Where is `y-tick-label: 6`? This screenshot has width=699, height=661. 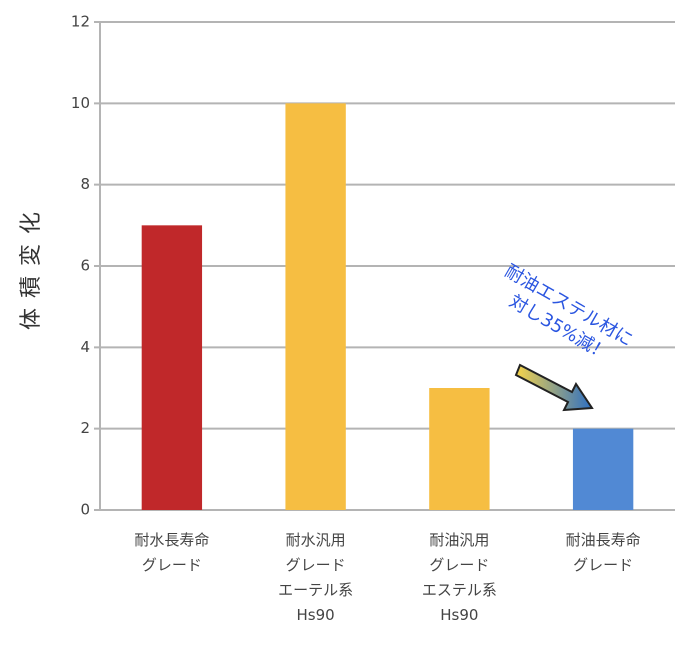 y-tick-label: 6 is located at coordinates (85, 266).